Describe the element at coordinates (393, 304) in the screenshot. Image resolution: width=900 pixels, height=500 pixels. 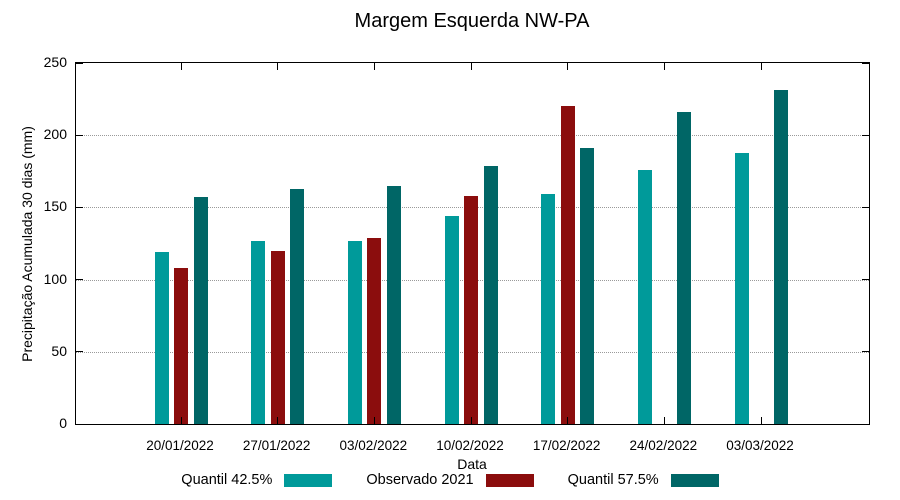
I see `bar-quantil-57-5--03-02-2022` at that location.